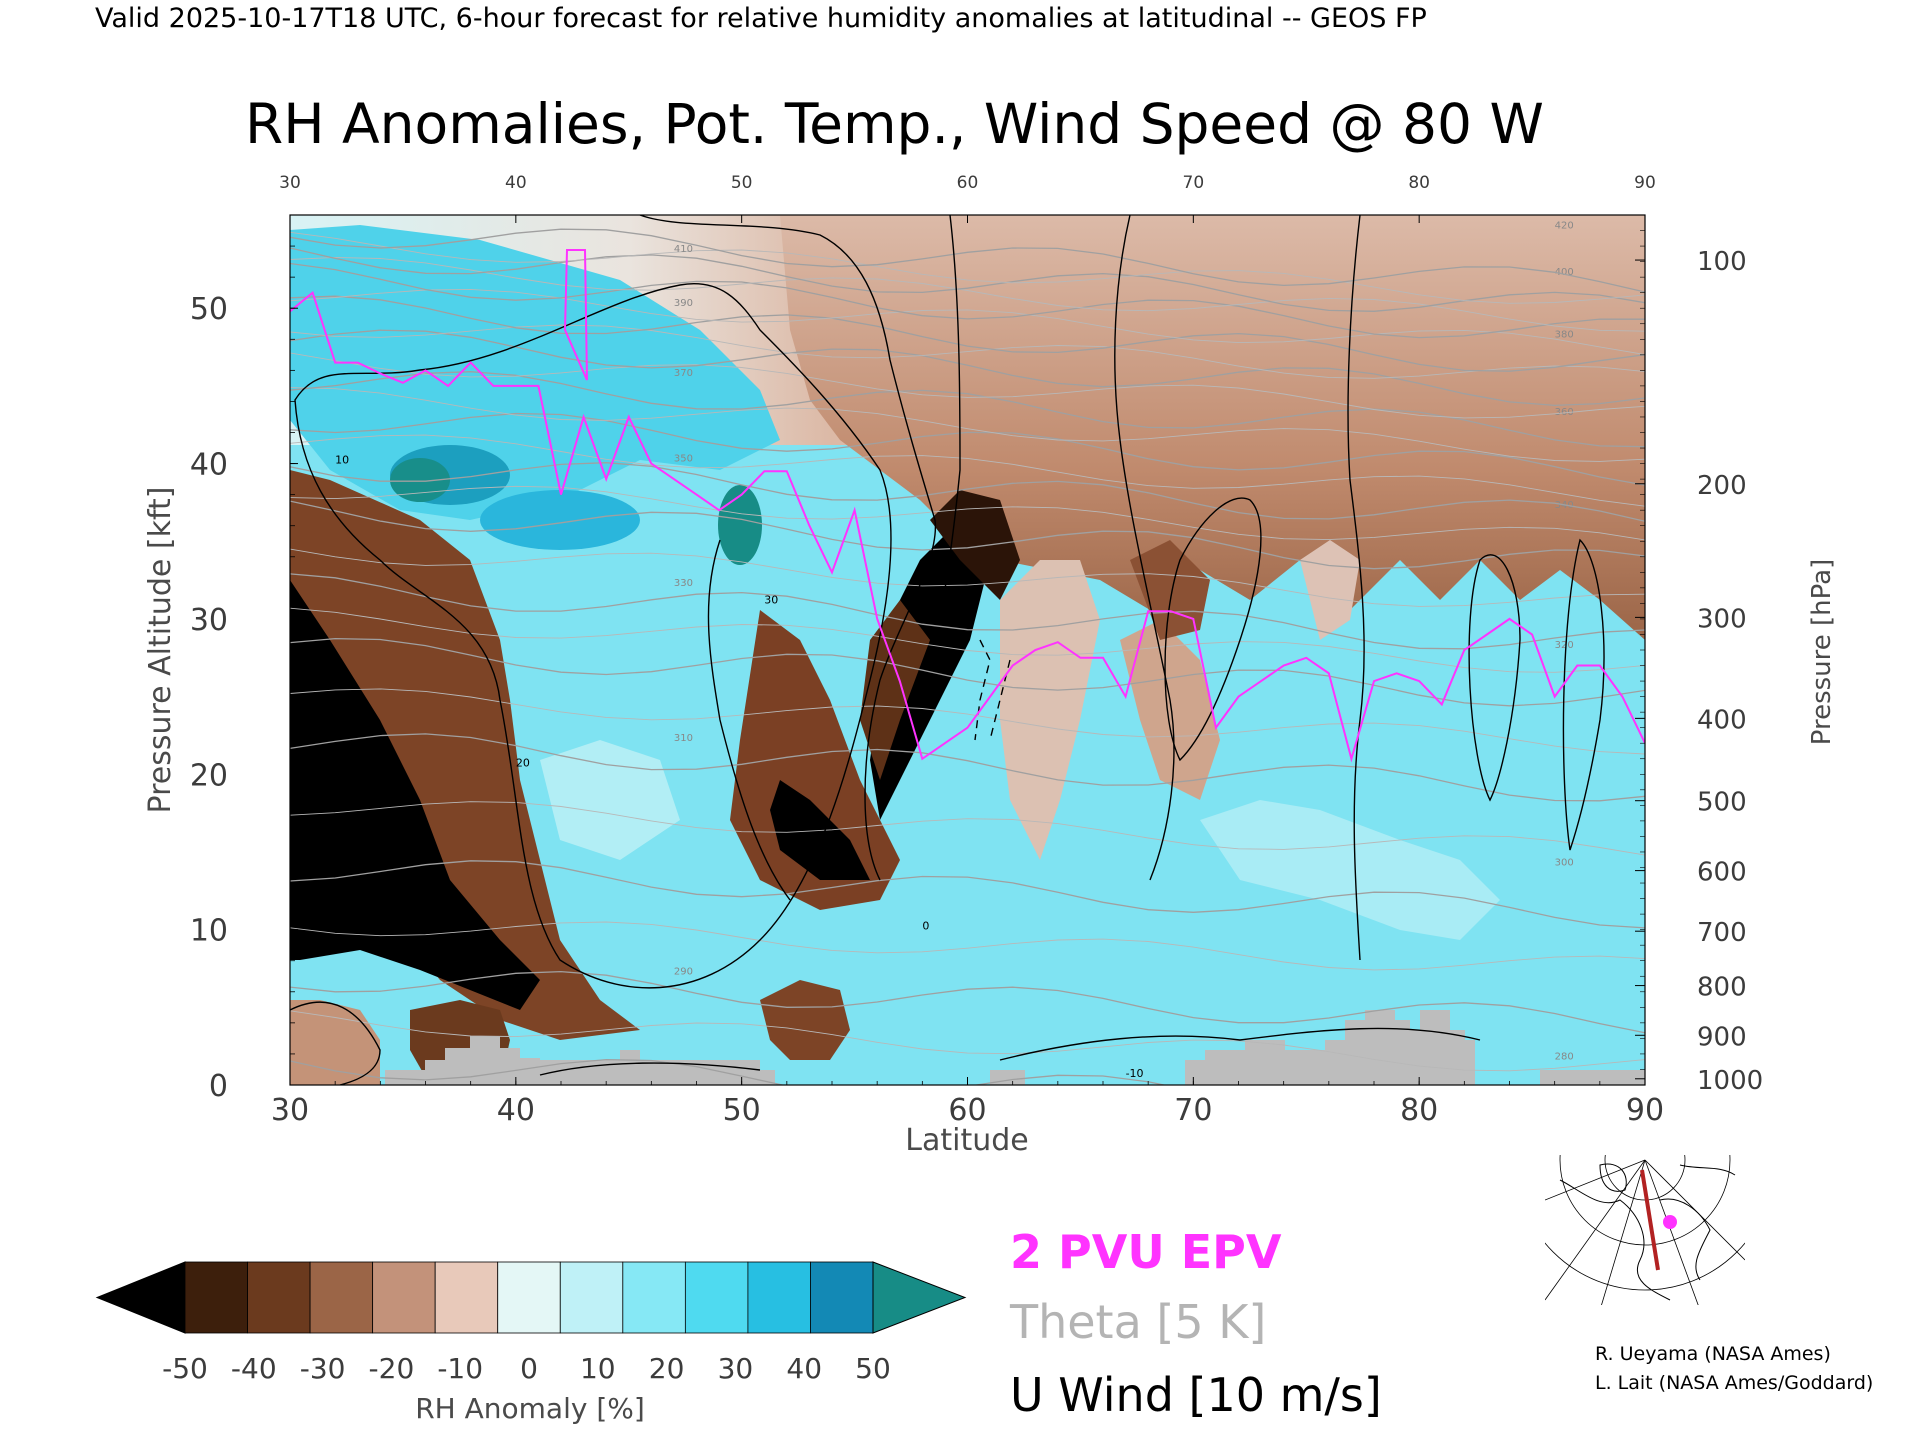 This screenshot has height=1440, width=1920. Describe the element at coordinates (290, 183) in the screenshot. I see `x-tick-label-top: 30` at that location.